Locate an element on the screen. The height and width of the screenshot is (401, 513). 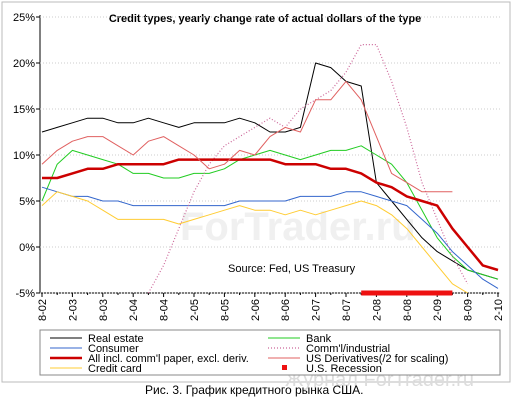
legend-label: Real estate is located at coordinates (116, 339).